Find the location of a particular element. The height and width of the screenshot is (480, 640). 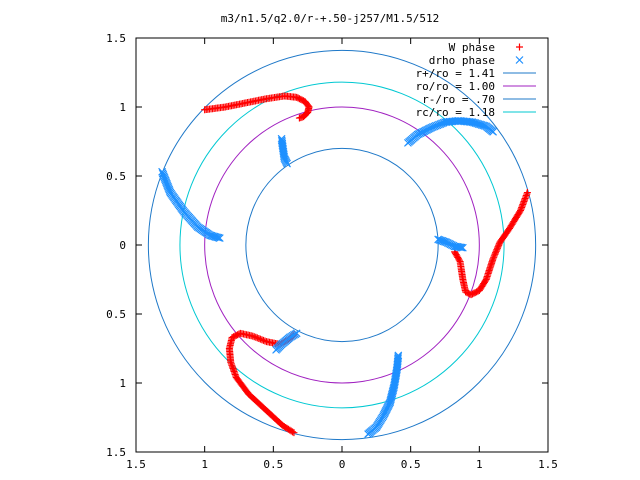

y-tick-label: 0 is located at coordinates (122, 245).